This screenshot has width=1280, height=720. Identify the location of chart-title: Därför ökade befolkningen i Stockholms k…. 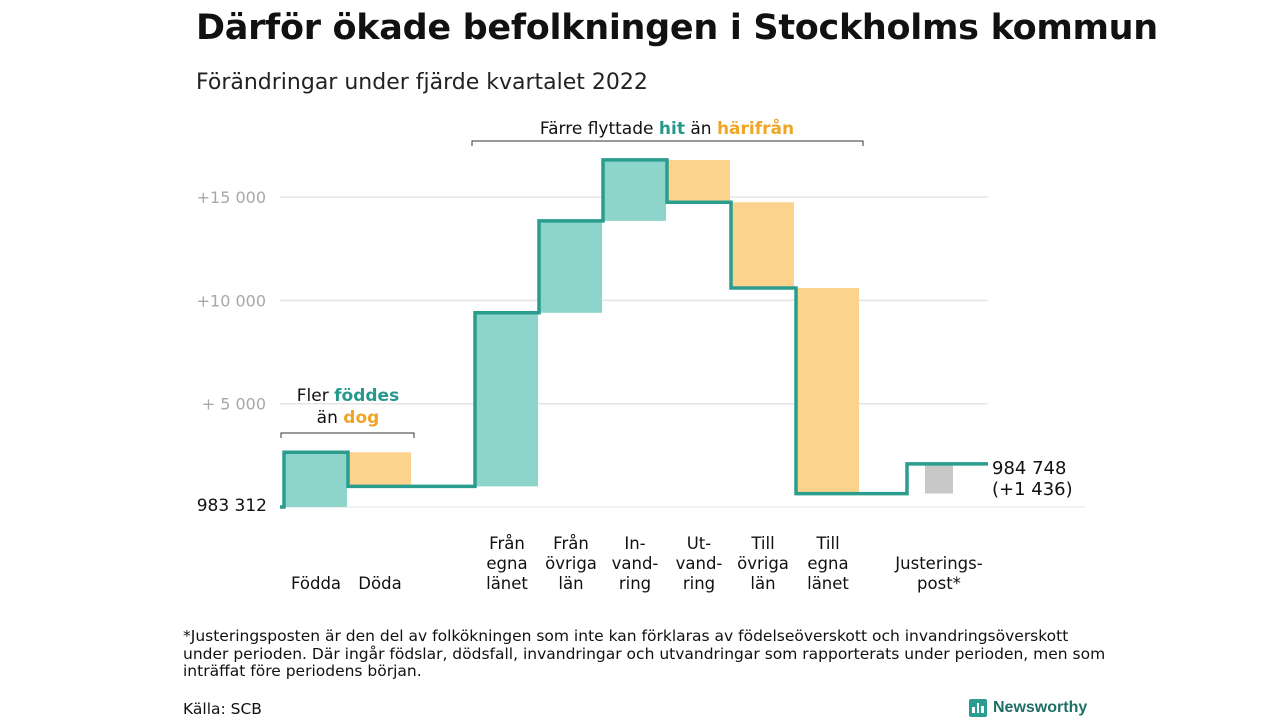
(677, 28).